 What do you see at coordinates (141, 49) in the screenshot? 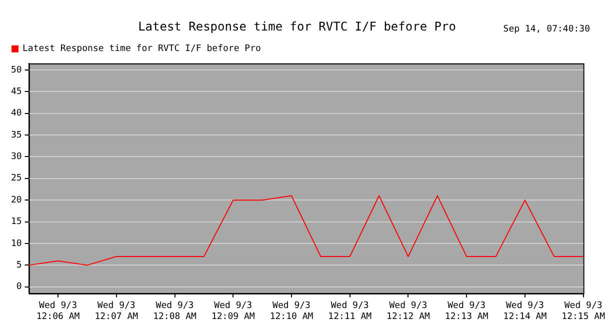
I see `legend-label: Latest Response time for RVTC I/F before Pro` at bounding box center [141, 49].